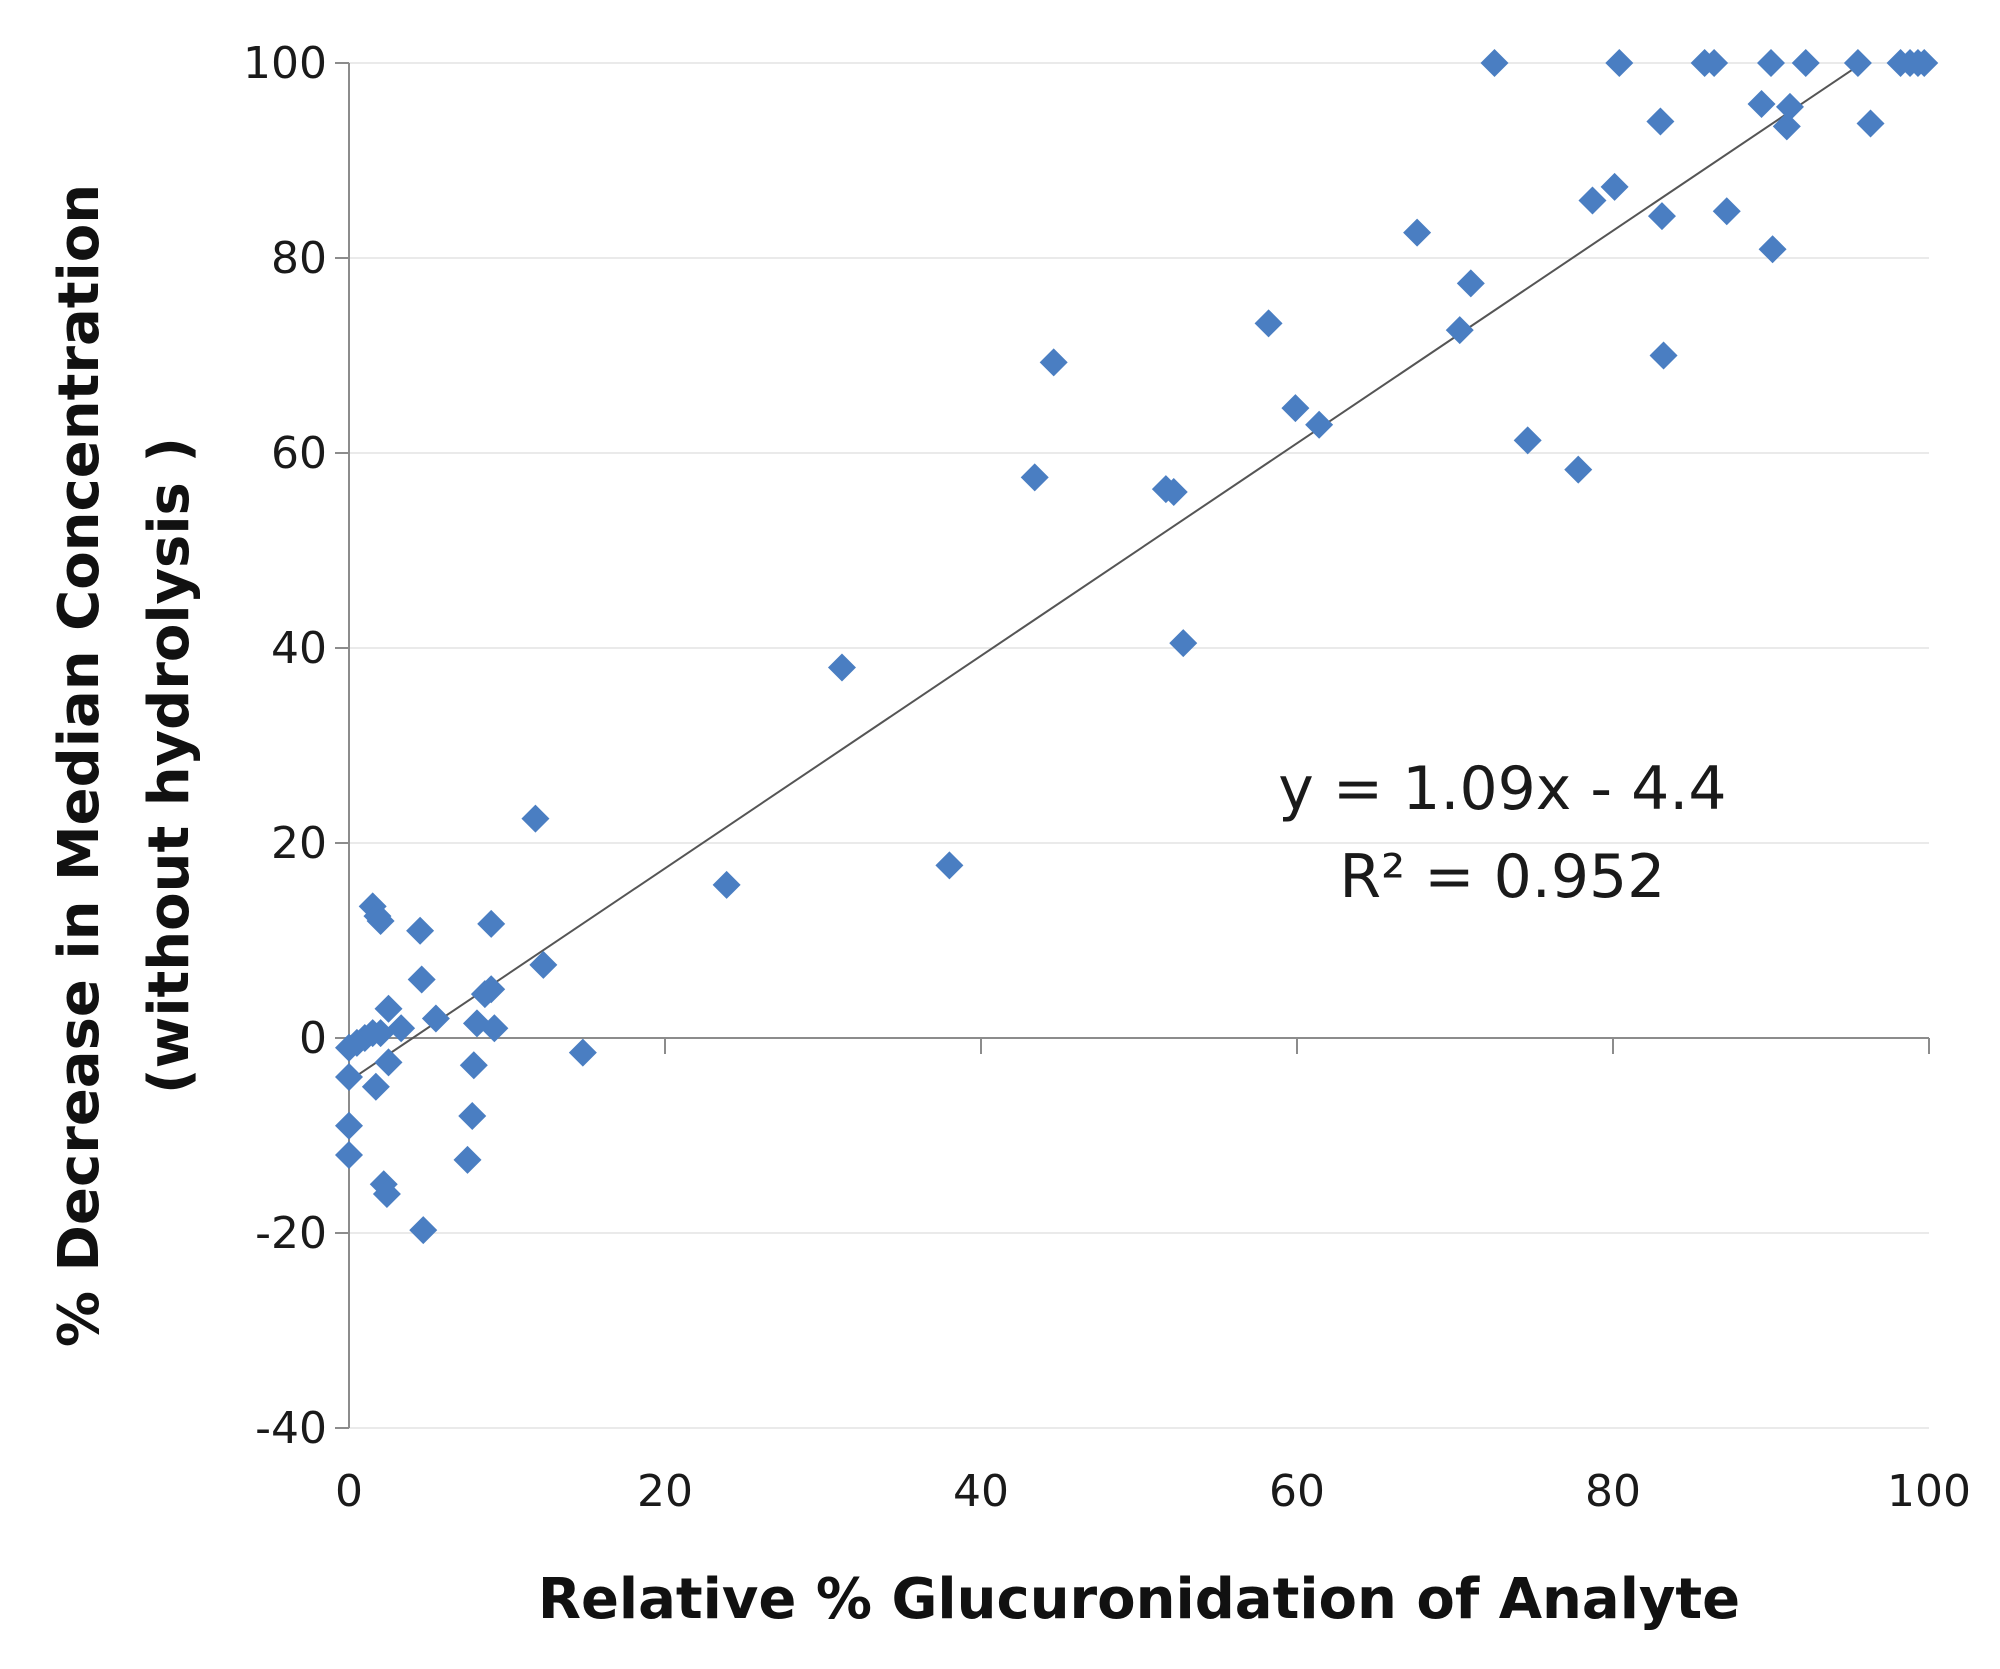  I want to click on y-axis-title-line1: % Decrease in Median Concentration, so click(79, 765).